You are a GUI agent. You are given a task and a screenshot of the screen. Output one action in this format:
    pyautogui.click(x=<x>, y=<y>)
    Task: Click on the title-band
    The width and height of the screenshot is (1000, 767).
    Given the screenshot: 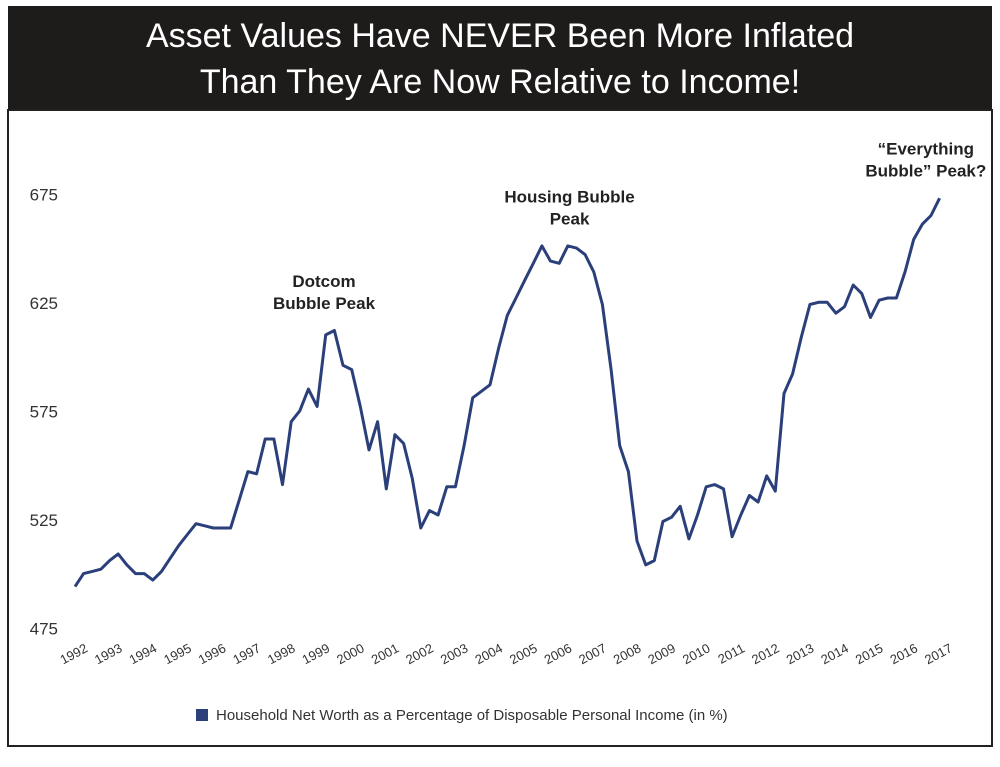 What is the action you would take?
    pyautogui.click(x=500, y=58)
    